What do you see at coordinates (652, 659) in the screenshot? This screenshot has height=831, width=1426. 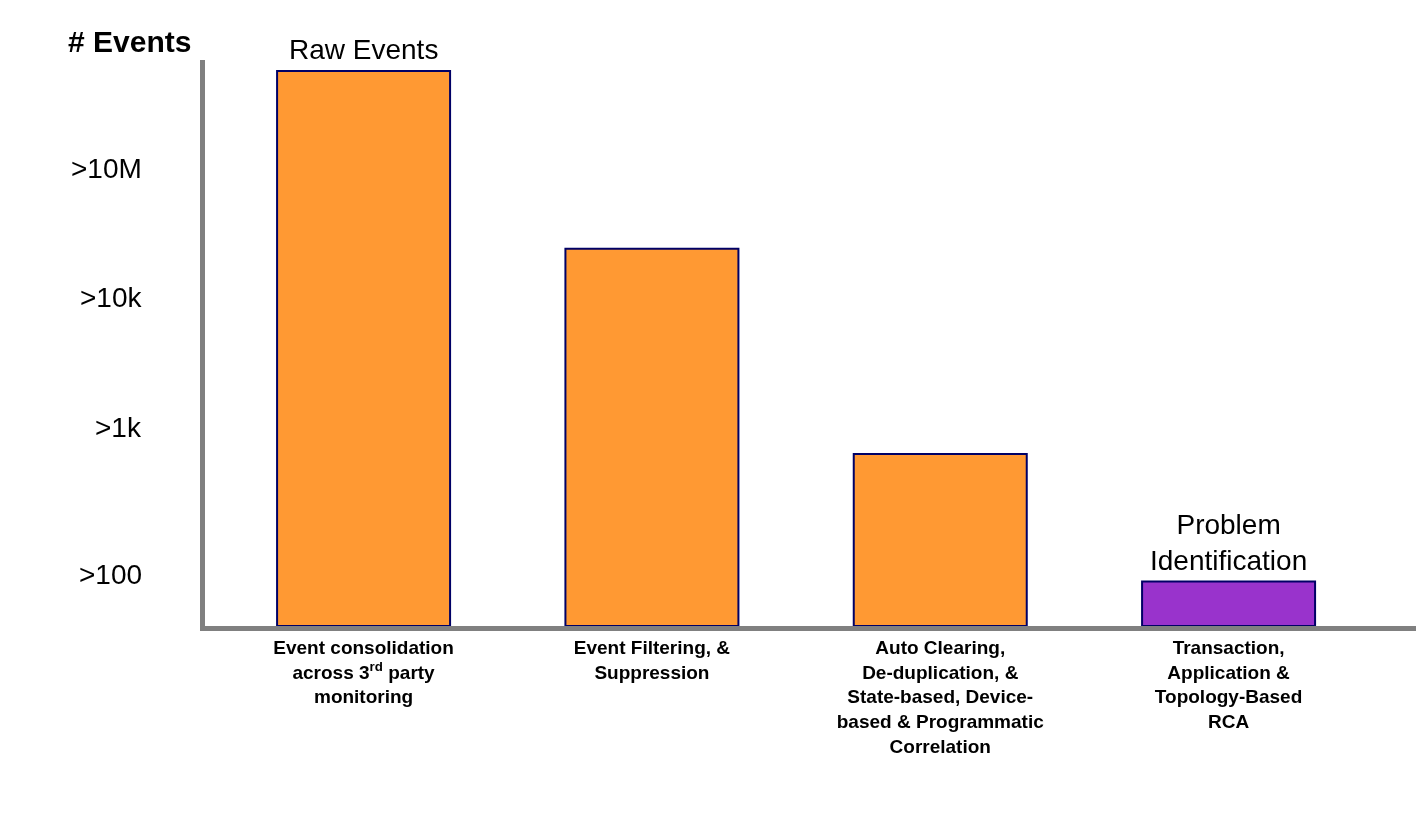 I see `x-tick-label: Event Filtering, & Suppression` at bounding box center [652, 659].